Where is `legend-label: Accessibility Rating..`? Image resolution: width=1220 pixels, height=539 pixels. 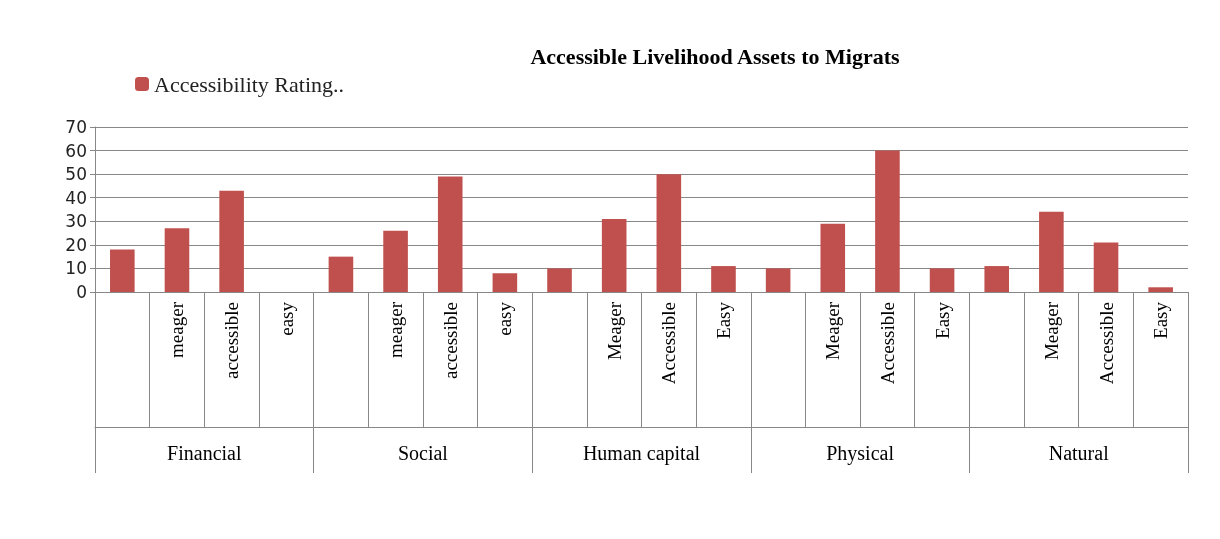 legend-label: Accessibility Rating.. is located at coordinates (249, 84).